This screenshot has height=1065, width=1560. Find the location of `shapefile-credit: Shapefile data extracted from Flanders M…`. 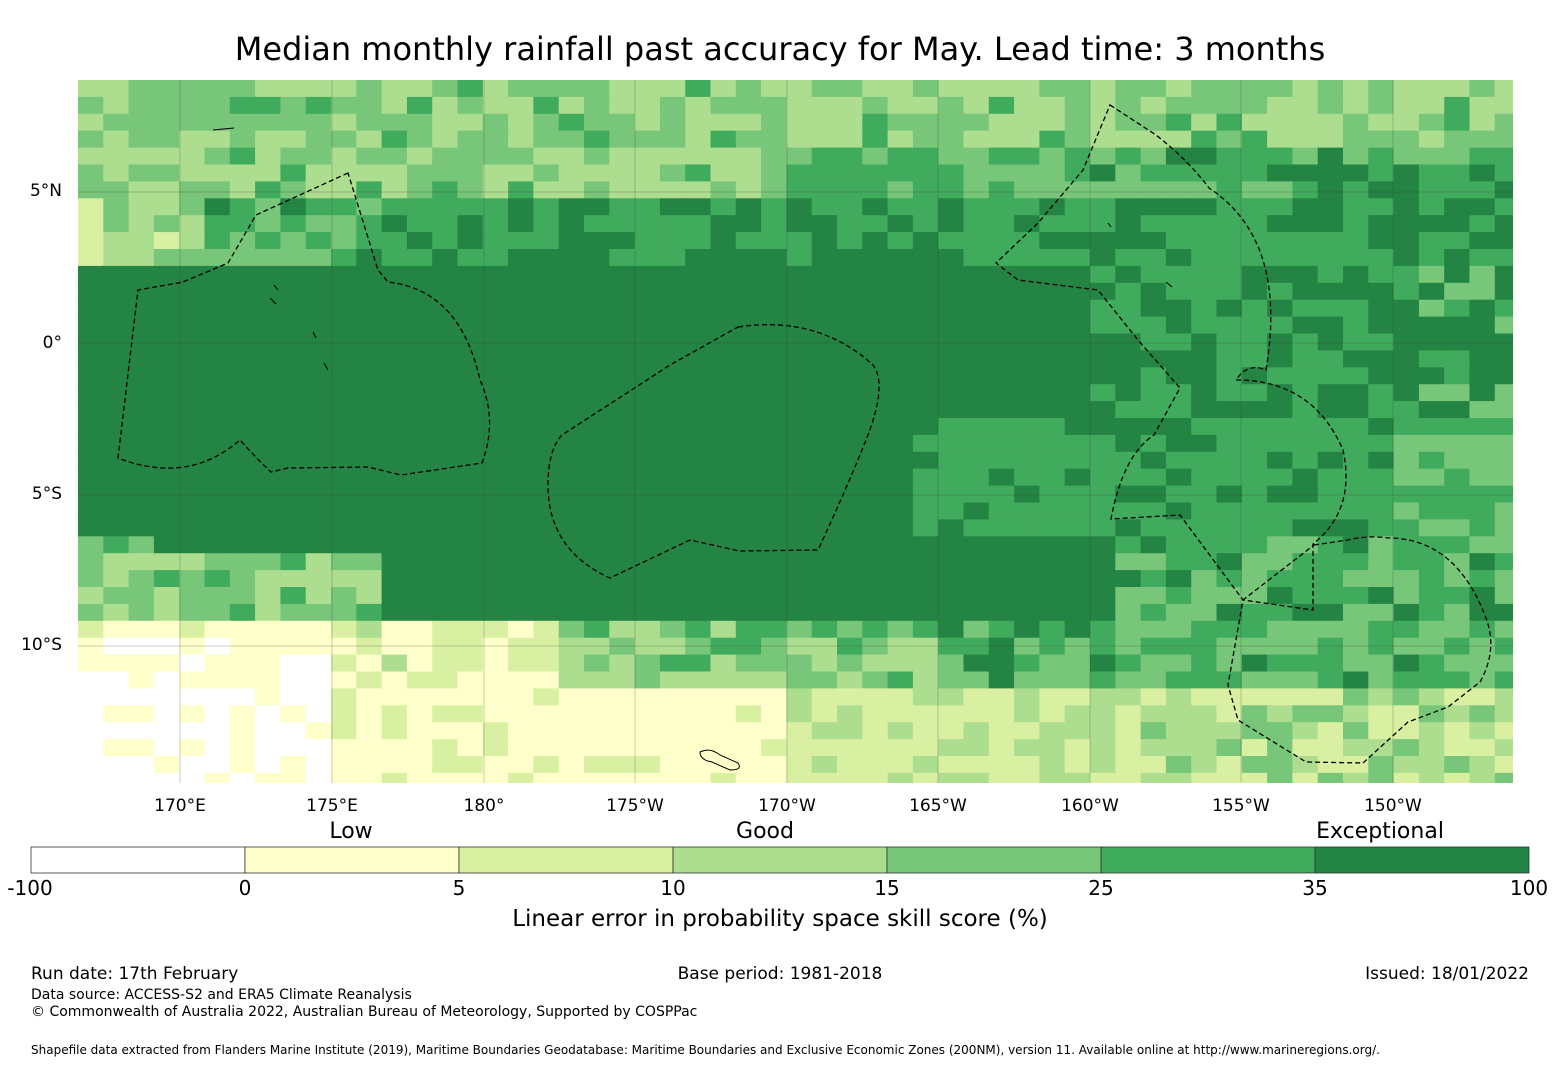

shapefile-credit: Shapefile data extracted from Flanders M… is located at coordinates (705, 1050).